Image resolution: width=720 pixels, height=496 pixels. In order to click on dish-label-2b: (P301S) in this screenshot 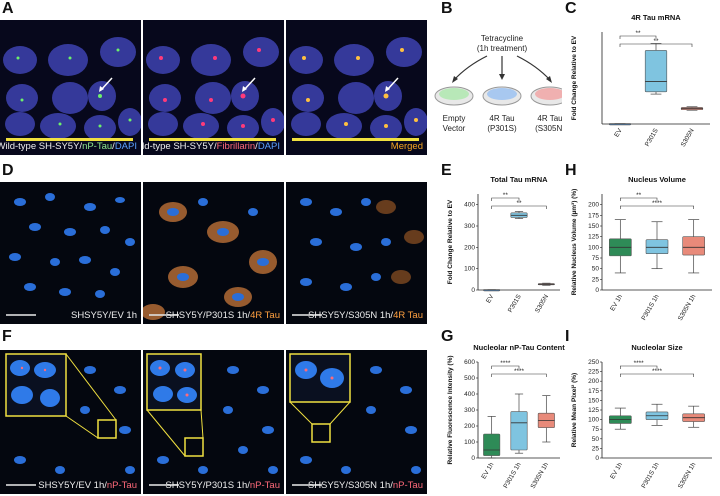, I will do `click(502, 128)`.